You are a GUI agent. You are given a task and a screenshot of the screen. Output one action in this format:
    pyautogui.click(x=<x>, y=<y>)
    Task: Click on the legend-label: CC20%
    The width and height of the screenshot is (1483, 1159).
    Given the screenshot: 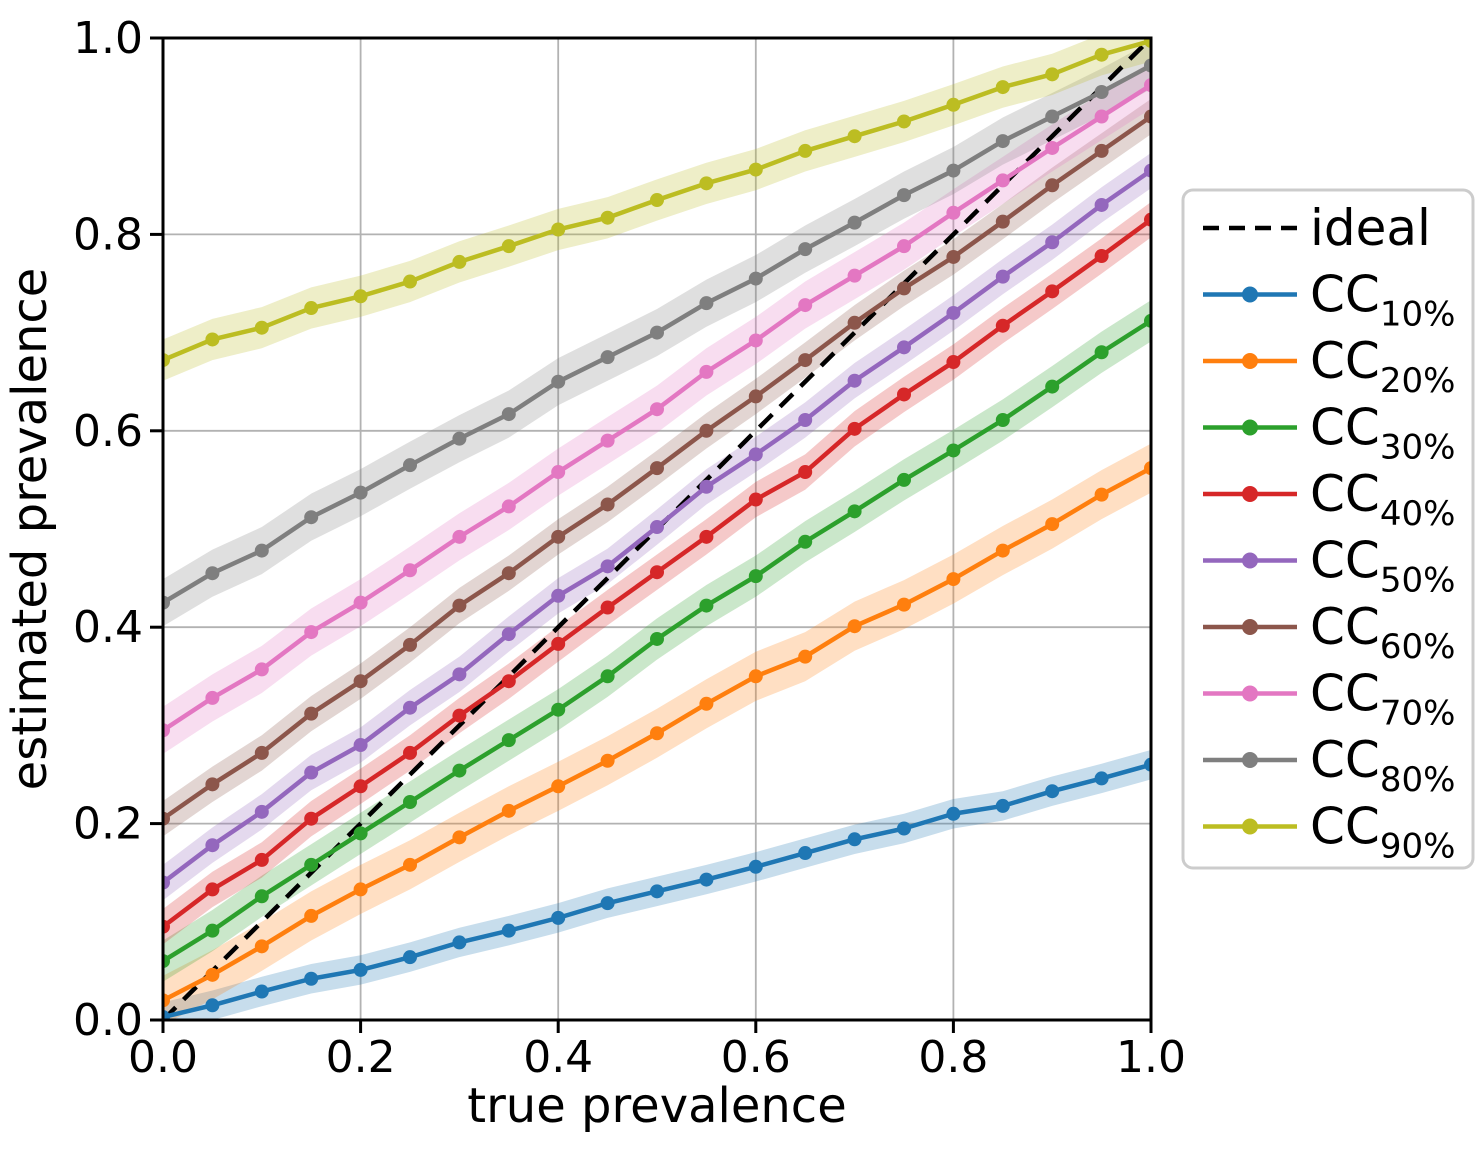 What is the action you would take?
    pyautogui.click(x=1382, y=366)
    